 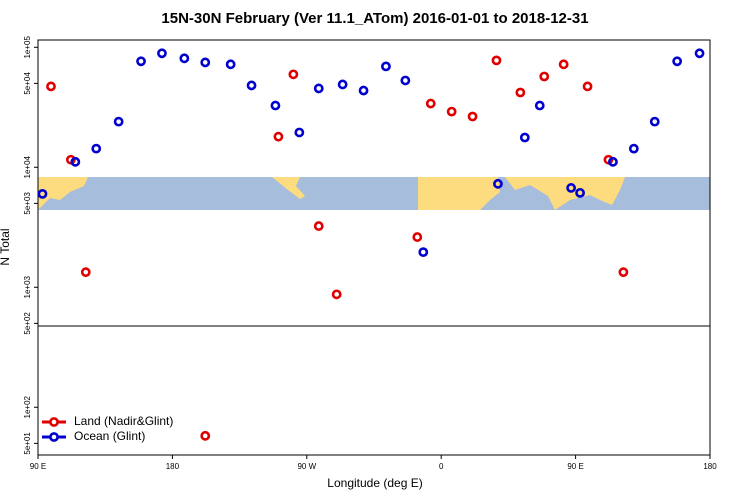 What do you see at coordinates (27, 46) in the screenshot?
I see `y-tick-label: 1e+05` at bounding box center [27, 46].